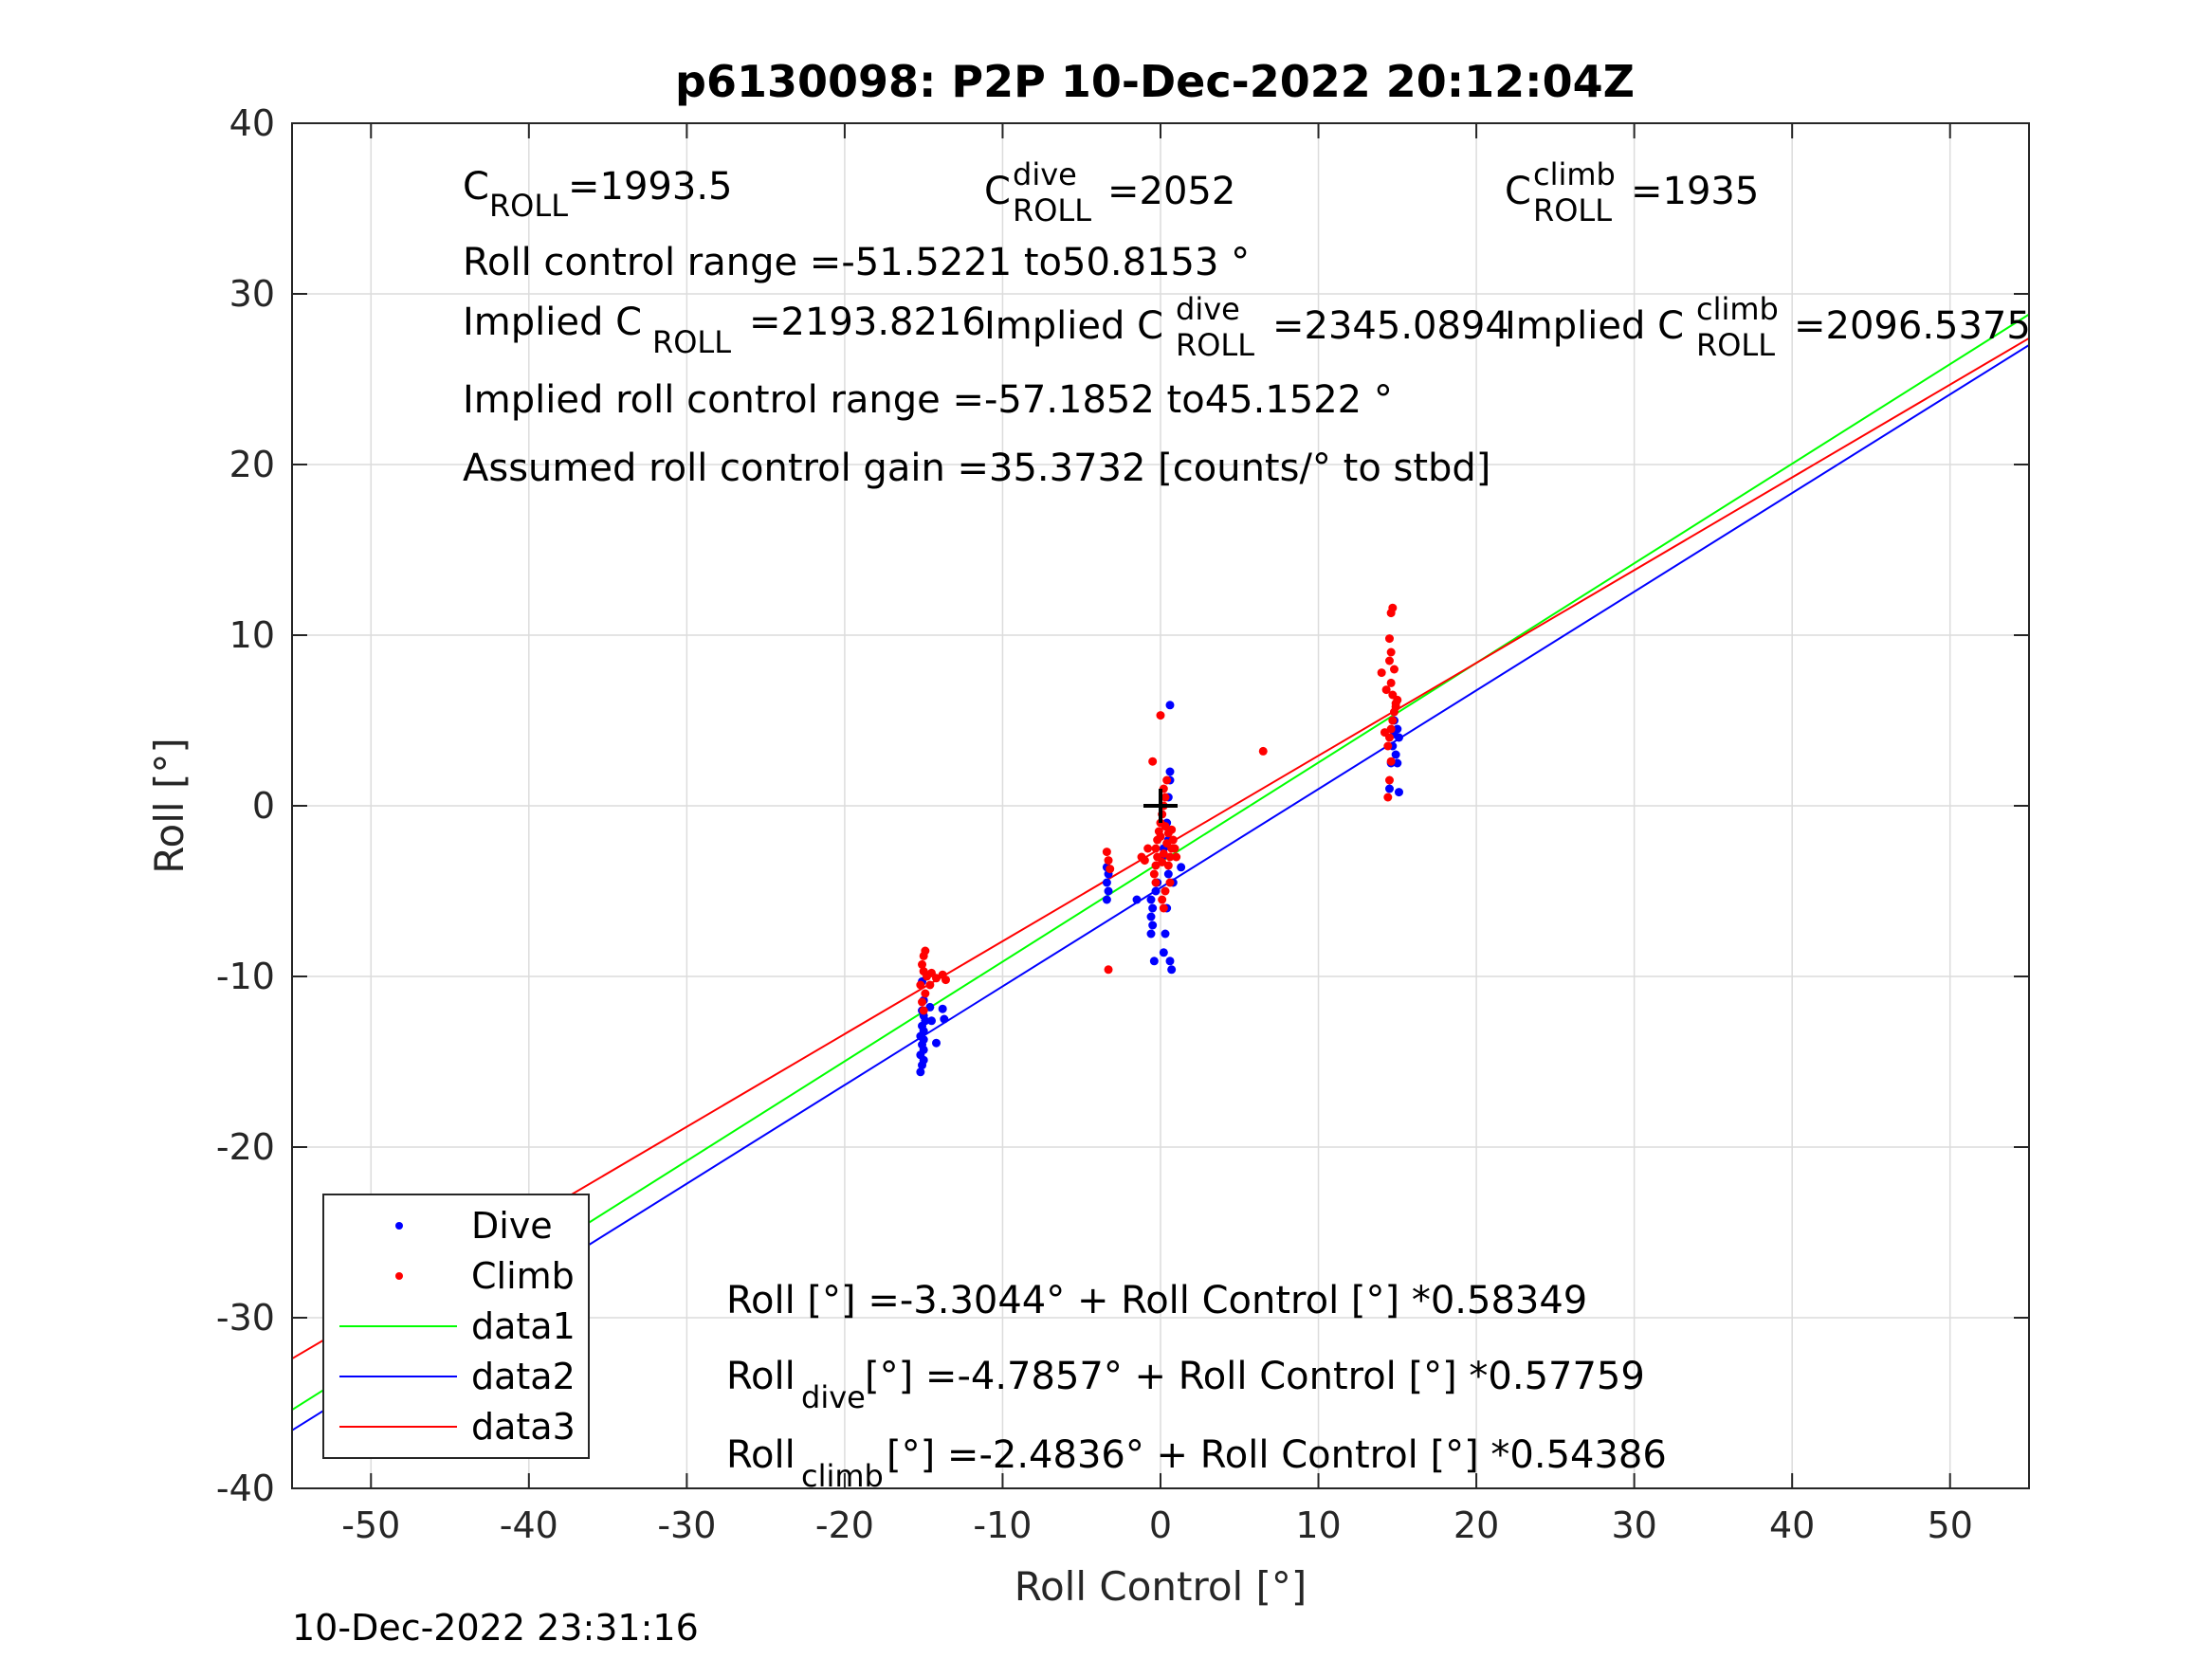 Image resolution: width=2212 pixels, height=1659 pixels. What do you see at coordinates (1912, 326) in the screenshot?
I see `implied-c-roll-climb-value: =2096.5375` at bounding box center [1912, 326].